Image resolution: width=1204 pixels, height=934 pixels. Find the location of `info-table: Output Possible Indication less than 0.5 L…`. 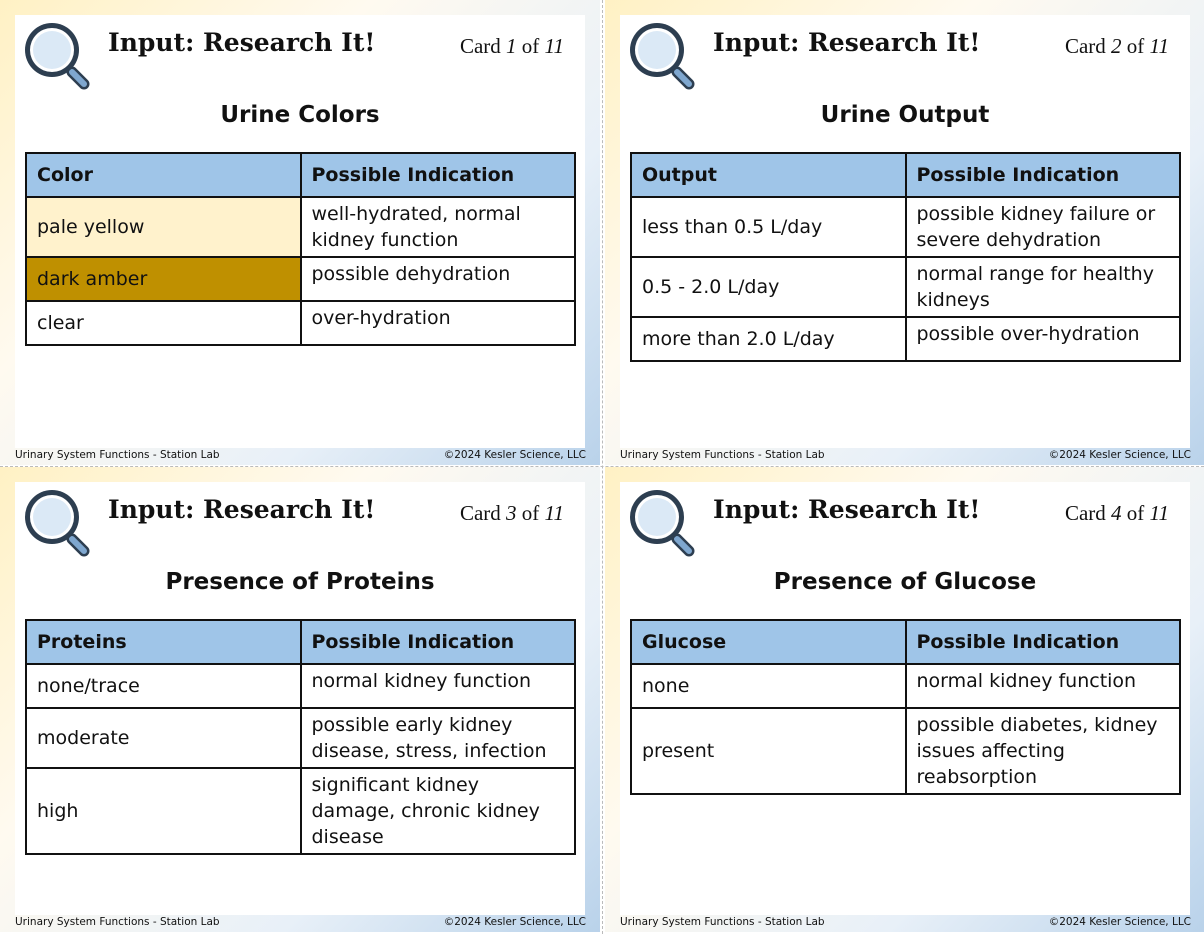

info-table: Output Possible Indication less than 0.5 L… is located at coordinates (905, 257).